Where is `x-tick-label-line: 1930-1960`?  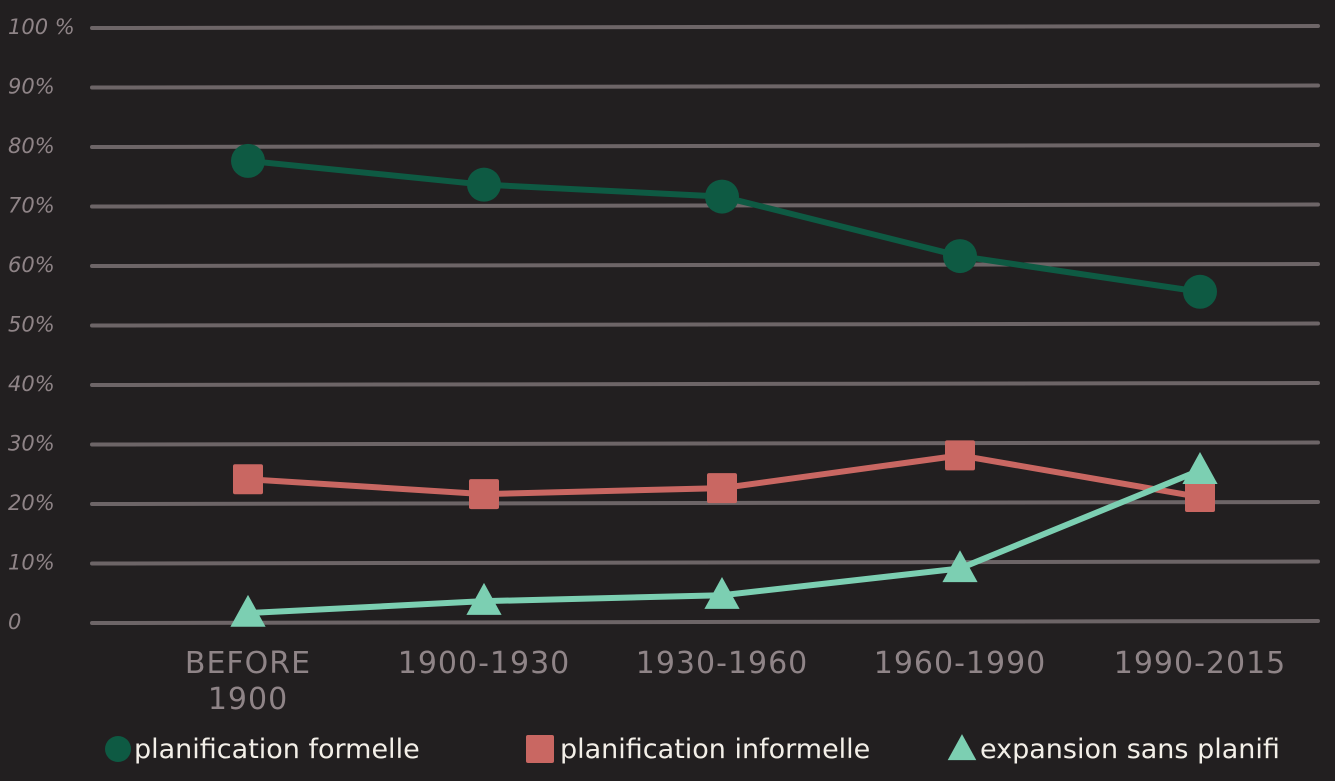 x-tick-label-line: 1930-1960 is located at coordinates (722, 663).